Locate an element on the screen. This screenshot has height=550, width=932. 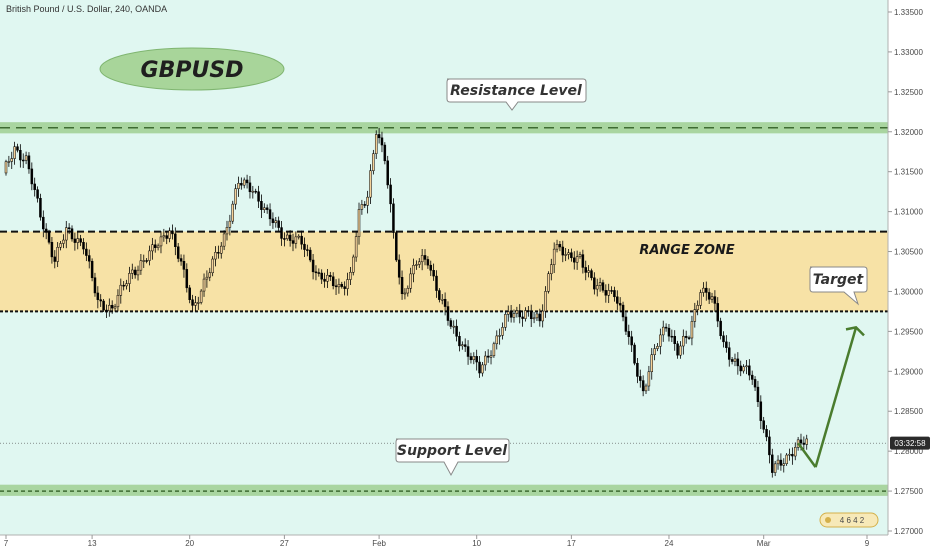
x-axis-ticks: 7 13 20 27 Feb 10 17 24 Mar 9 is located at coordinates (437, 541).